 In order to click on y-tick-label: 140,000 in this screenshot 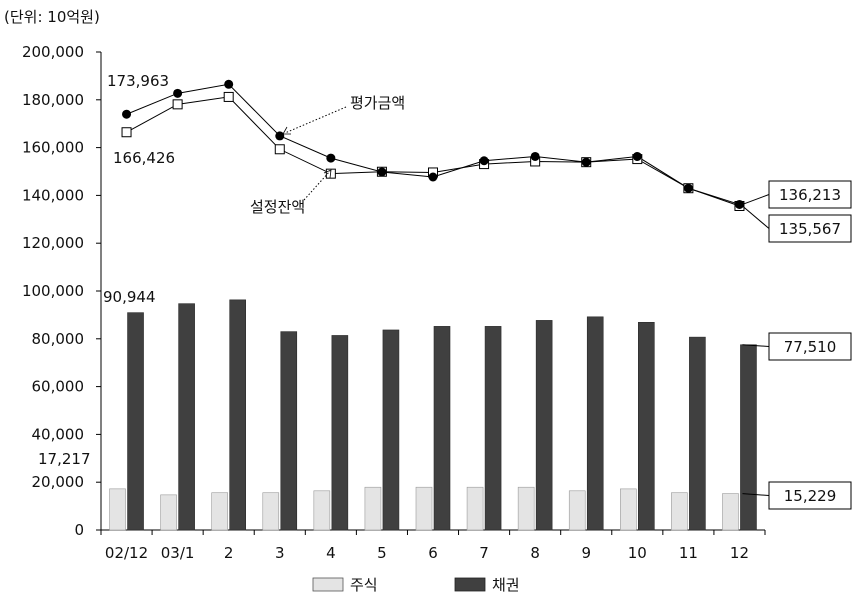, I will do `click(53, 195)`.